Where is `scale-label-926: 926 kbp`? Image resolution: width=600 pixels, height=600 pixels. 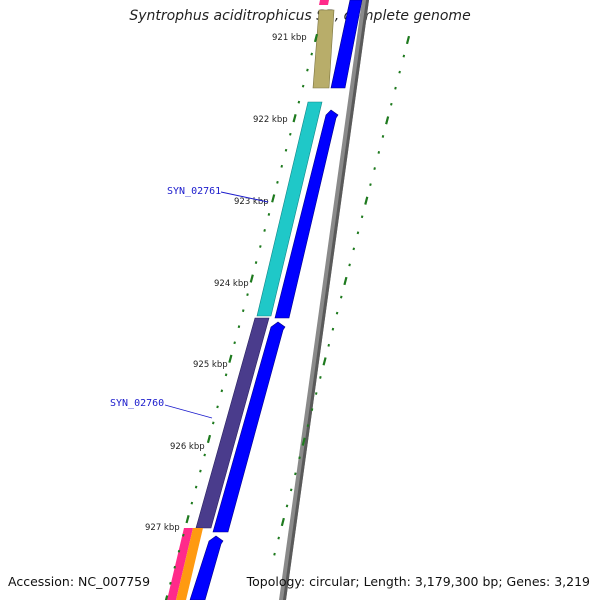
scale-label-926: 926 kbp is located at coordinates (187, 447).